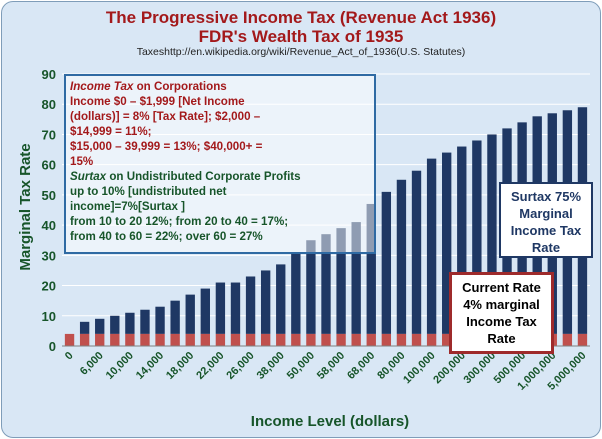  I want to click on x-tick-label: 22,000, so click(210, 366).